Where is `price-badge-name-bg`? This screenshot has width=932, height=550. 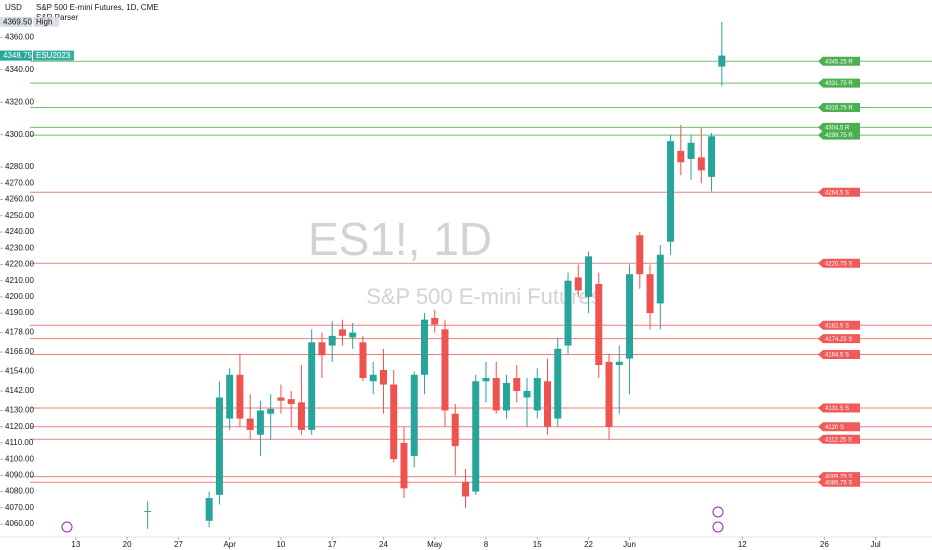 price-badge-name-bg is located at coordinates (53, 55).